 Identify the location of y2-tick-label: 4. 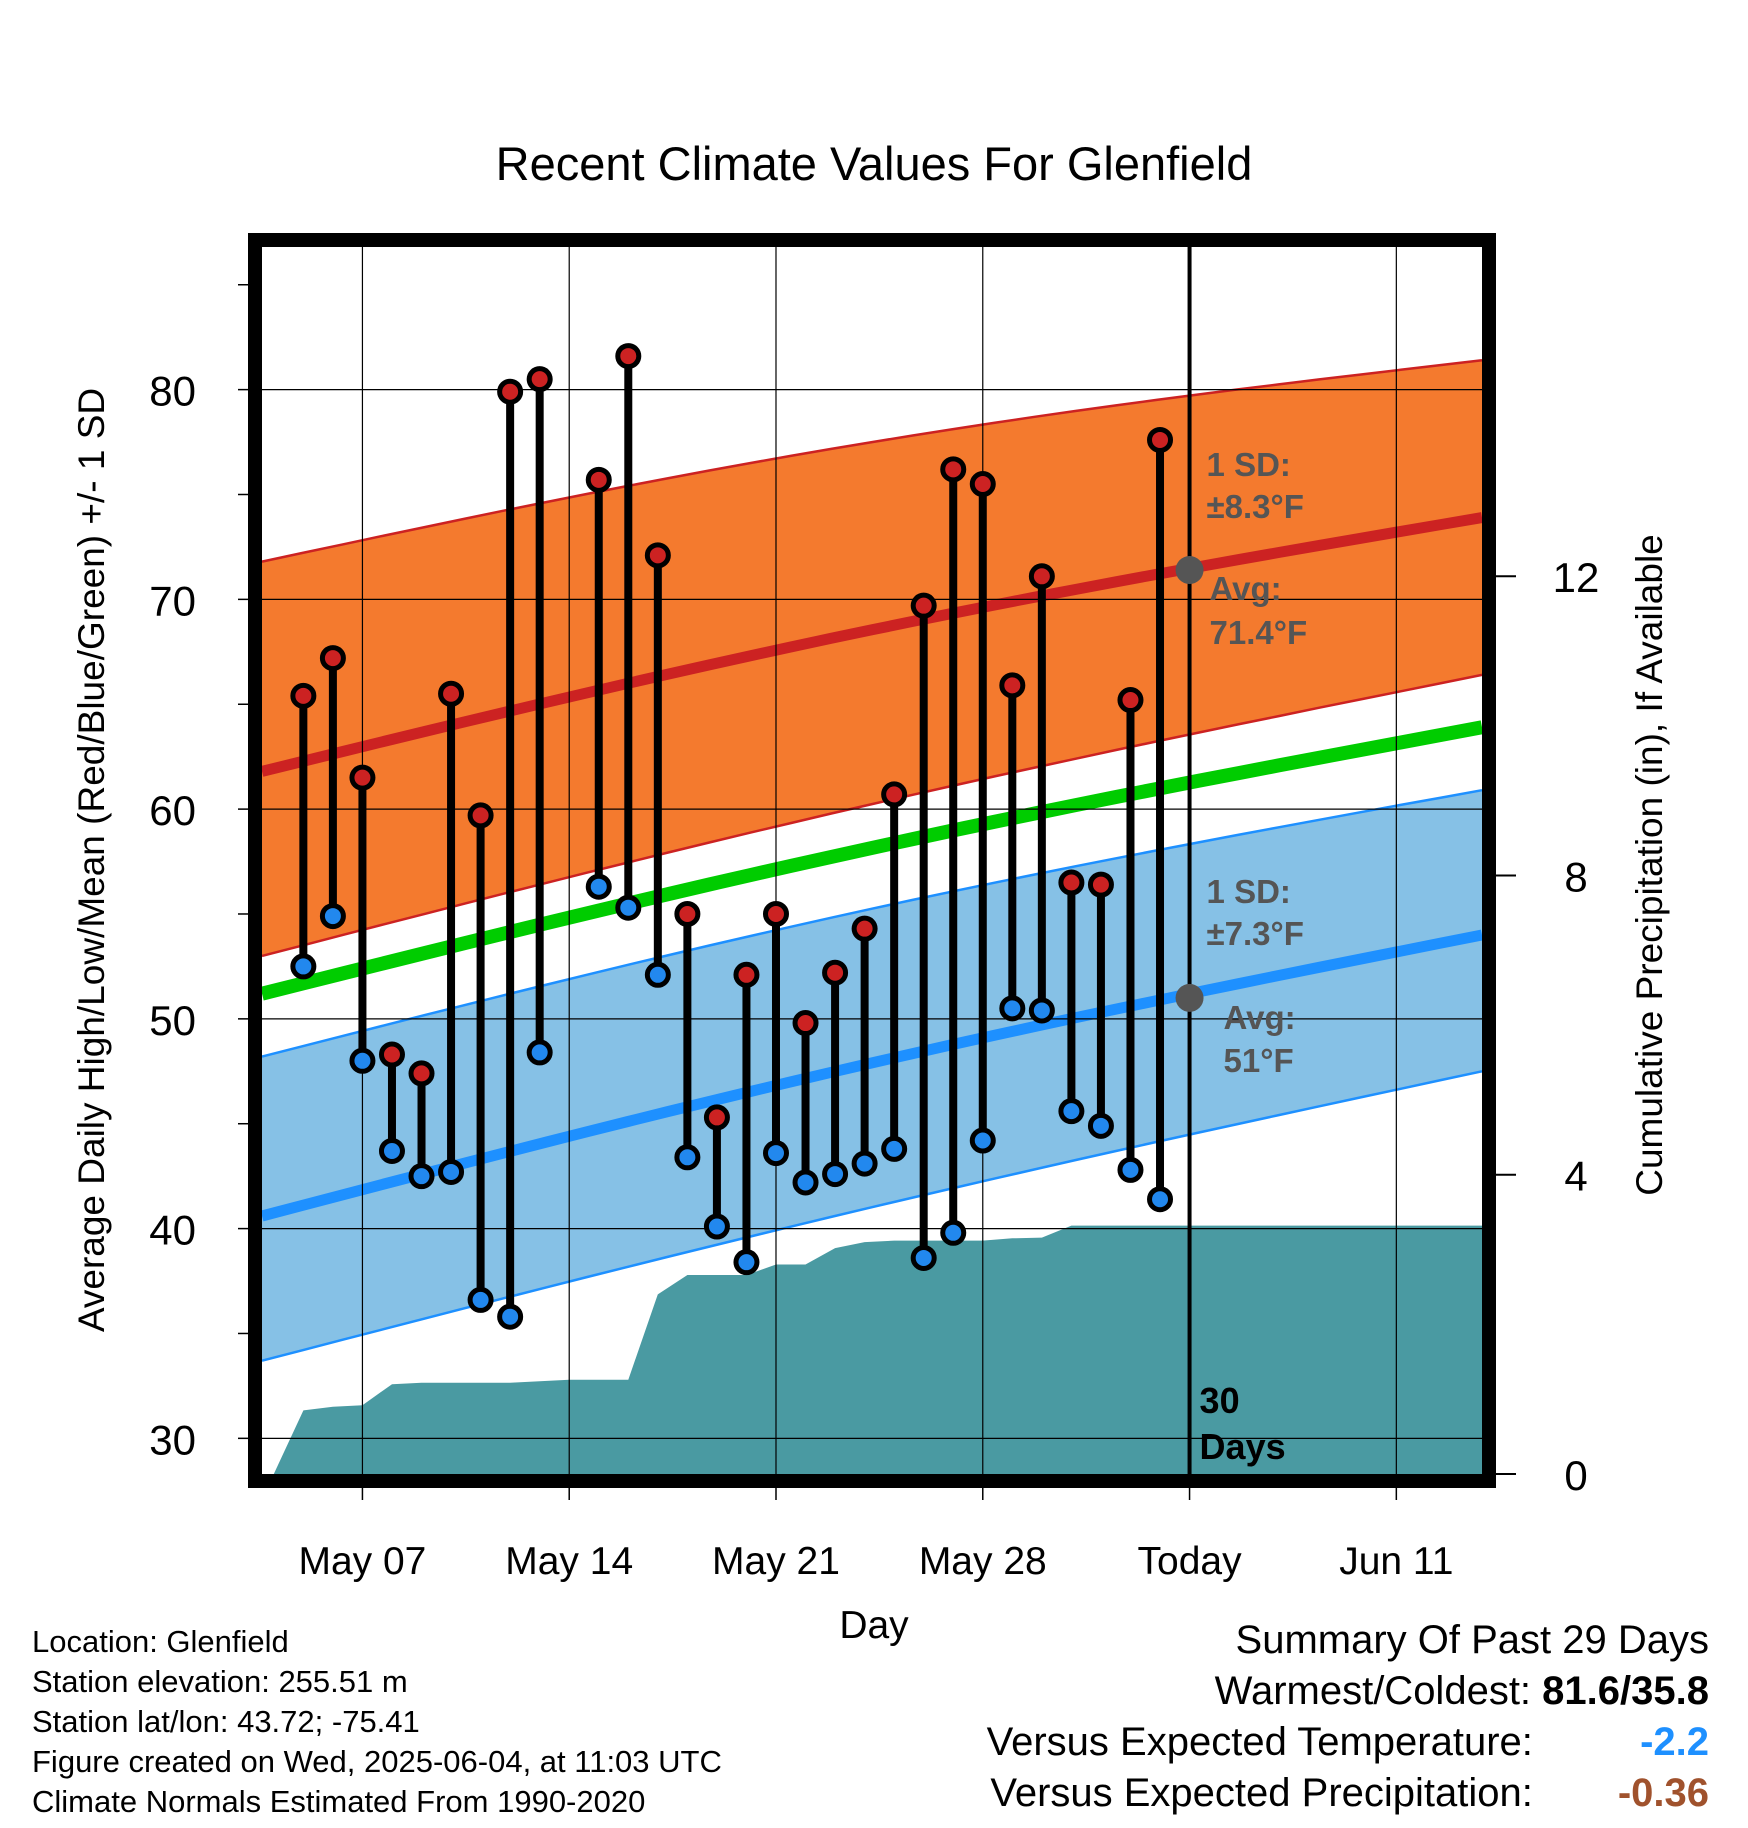
(1575, 1176).